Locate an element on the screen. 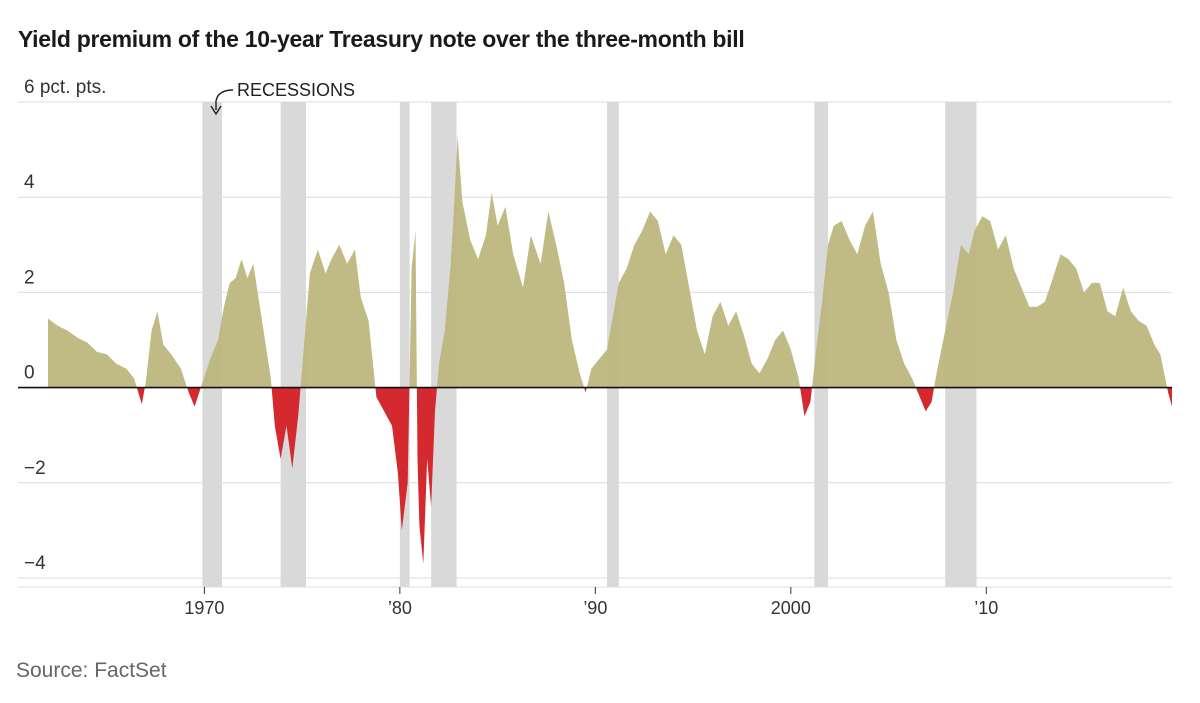 The height and width of the screenshot is (703, 1200). x-tick-label: 2000 is located at coordinates (791, 608).